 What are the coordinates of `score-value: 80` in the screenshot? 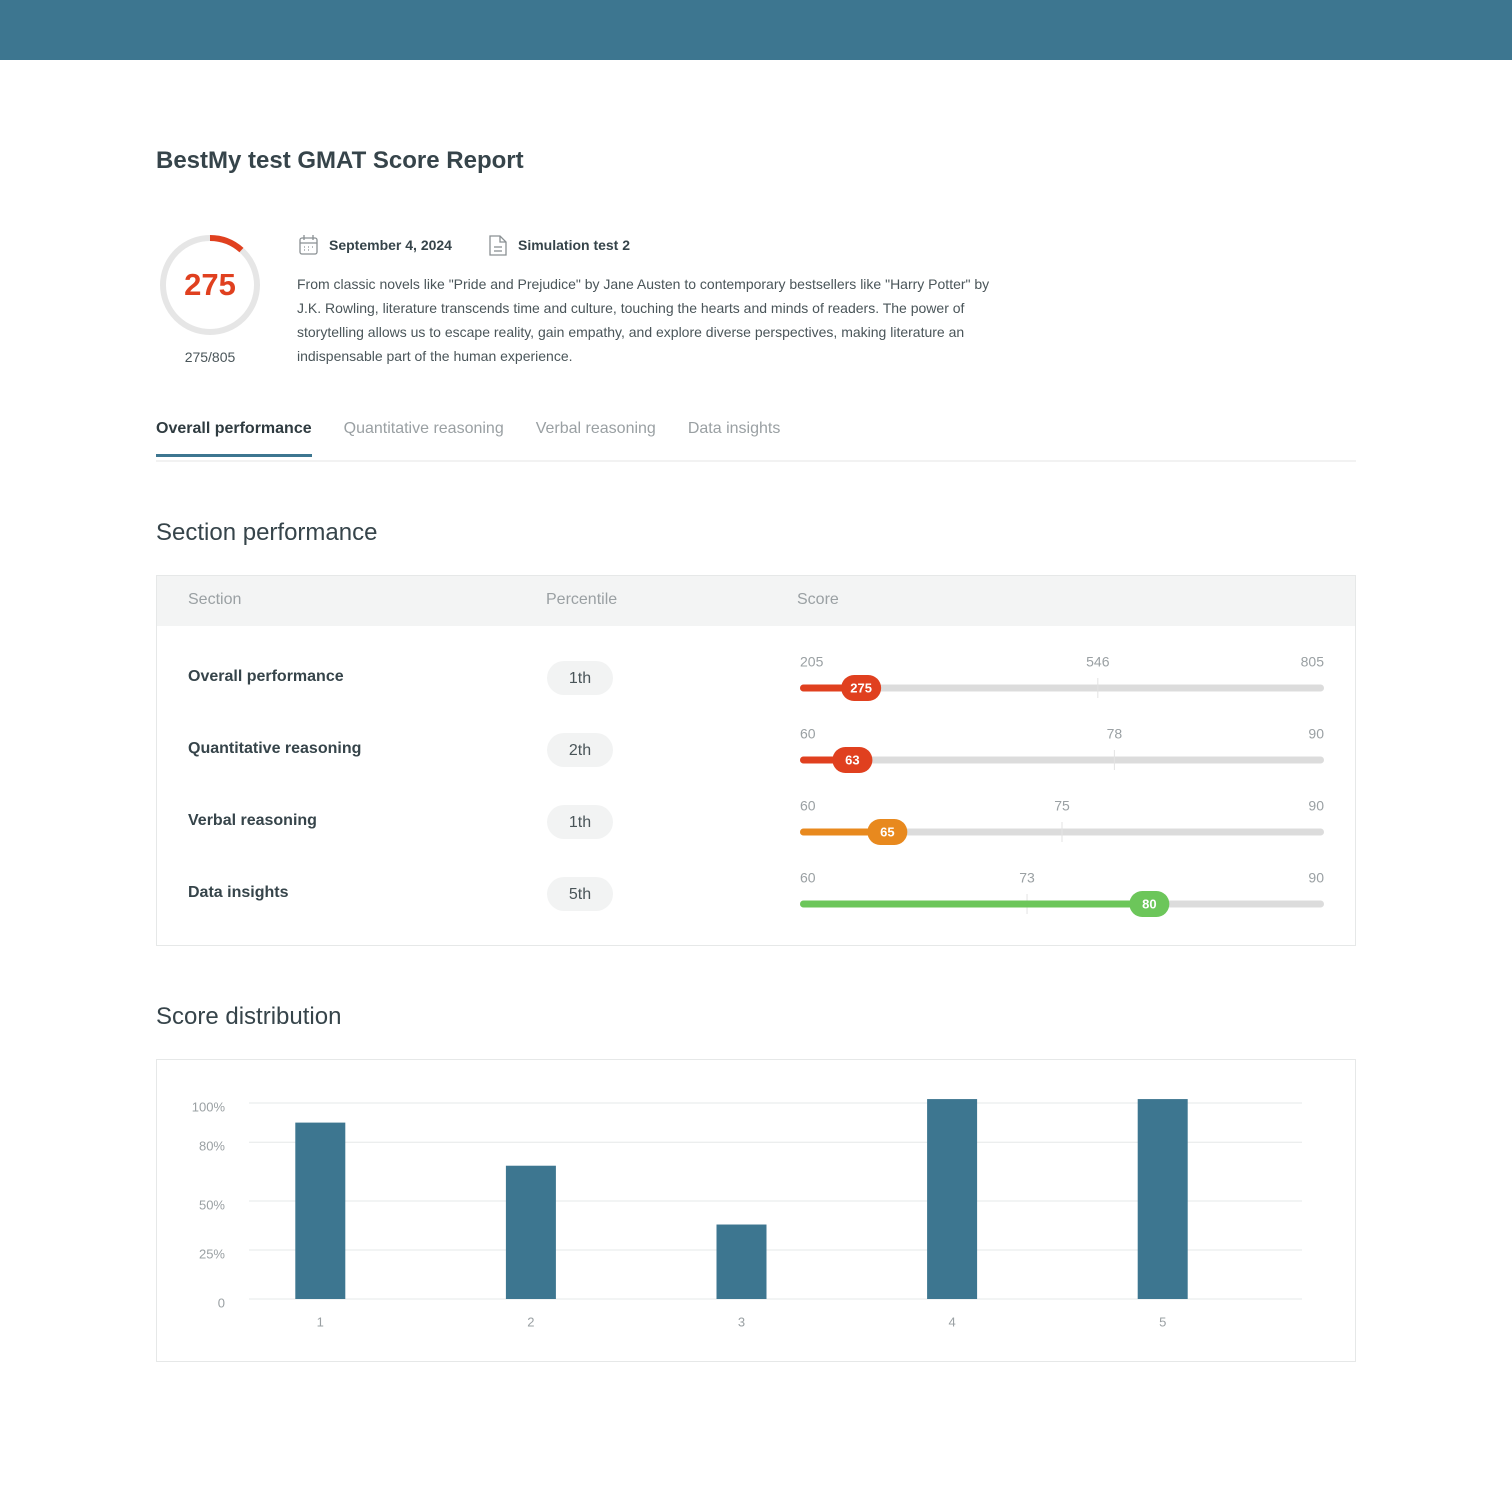 It's located at (1149, 903).